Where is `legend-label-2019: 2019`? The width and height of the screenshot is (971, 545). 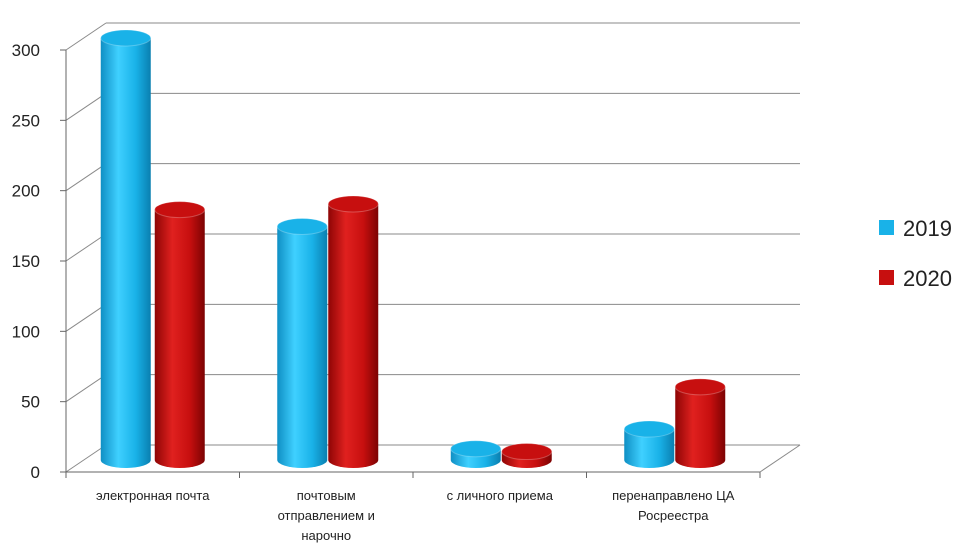 legend-label-2019: 2019 is located at coordinates (927, 228).